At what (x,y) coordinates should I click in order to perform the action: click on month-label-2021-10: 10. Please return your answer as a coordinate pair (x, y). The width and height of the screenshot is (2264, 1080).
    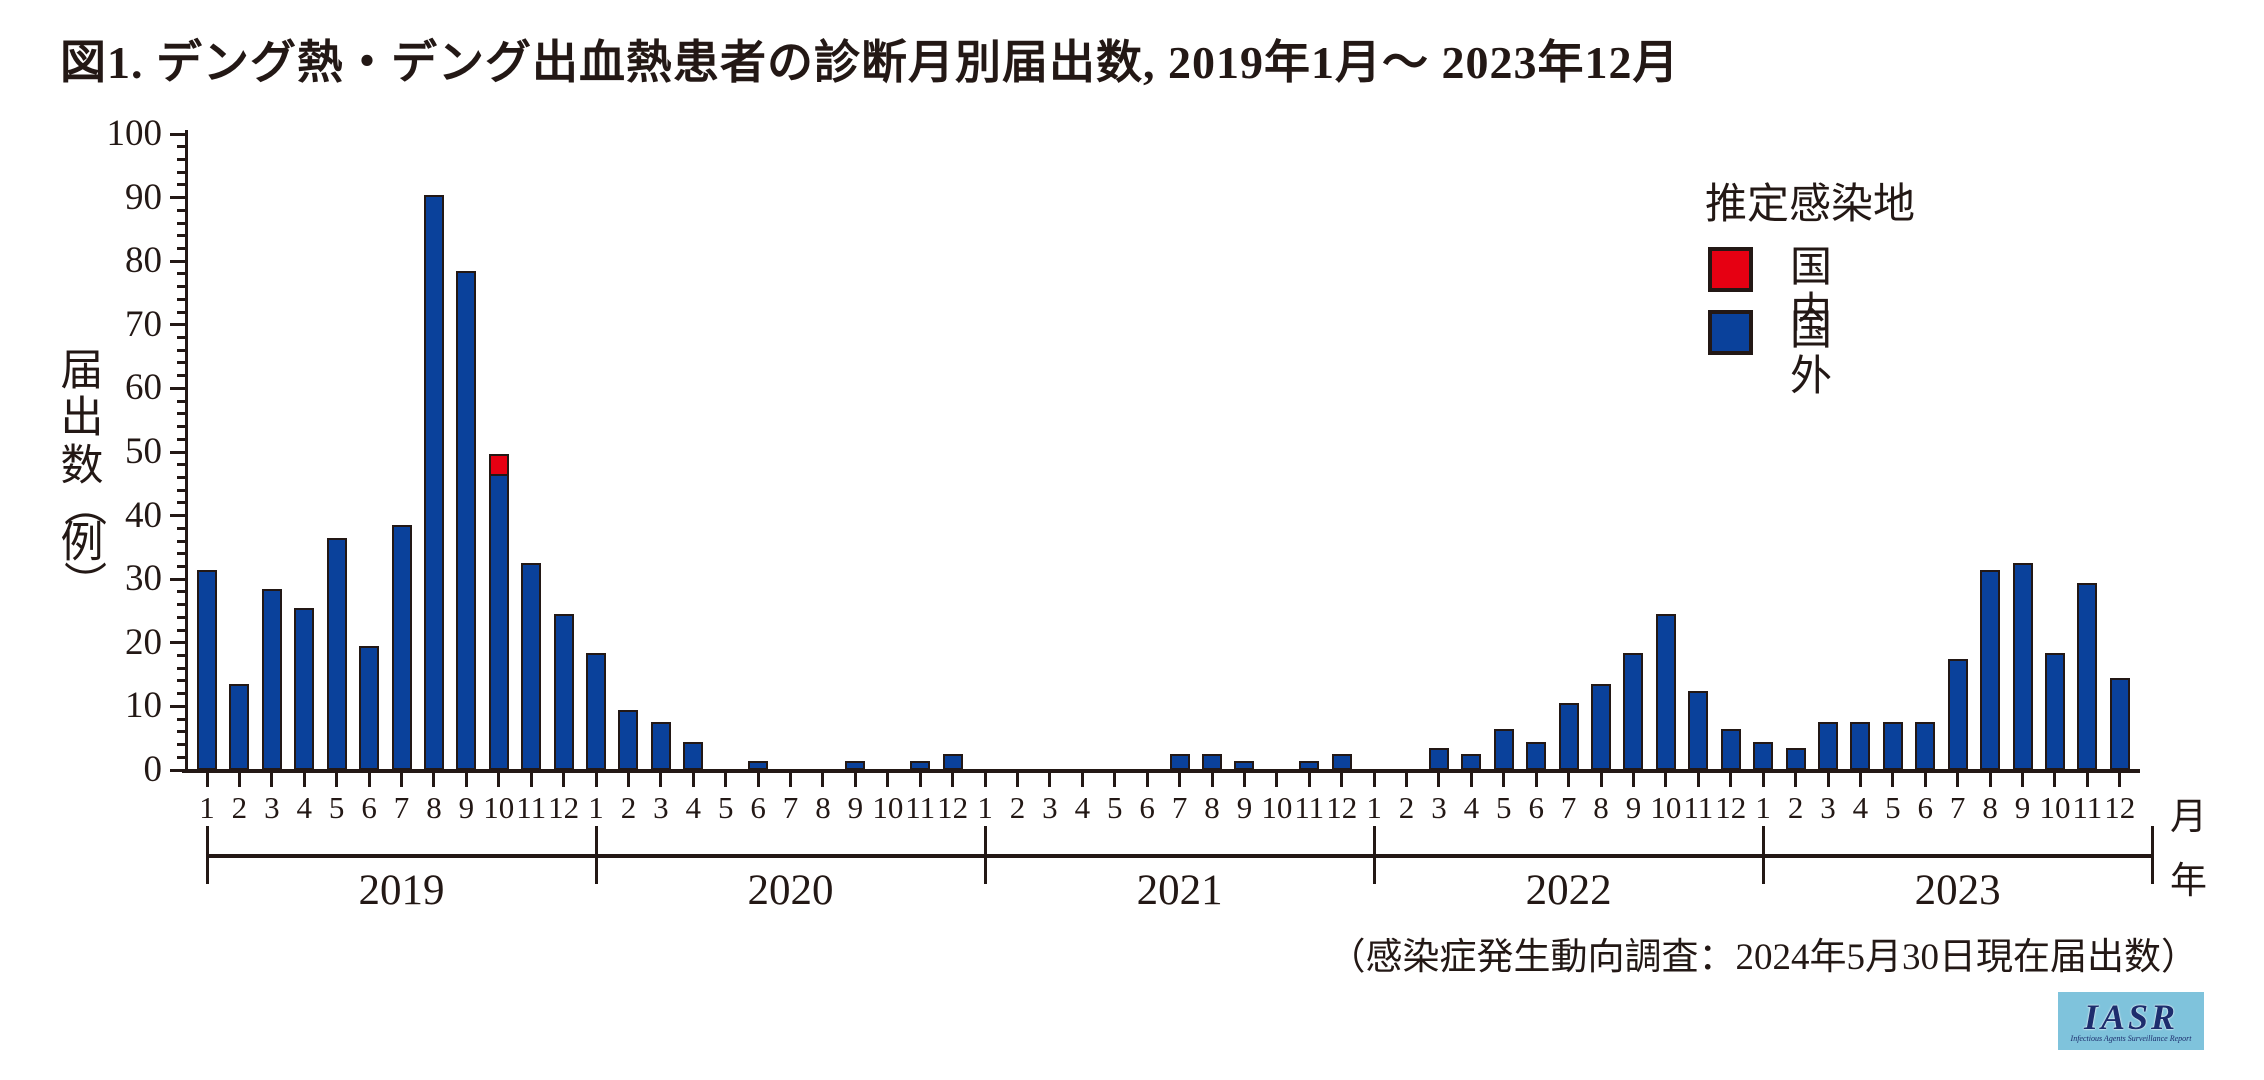
    Looking at the image, I should click on (1277, 807).